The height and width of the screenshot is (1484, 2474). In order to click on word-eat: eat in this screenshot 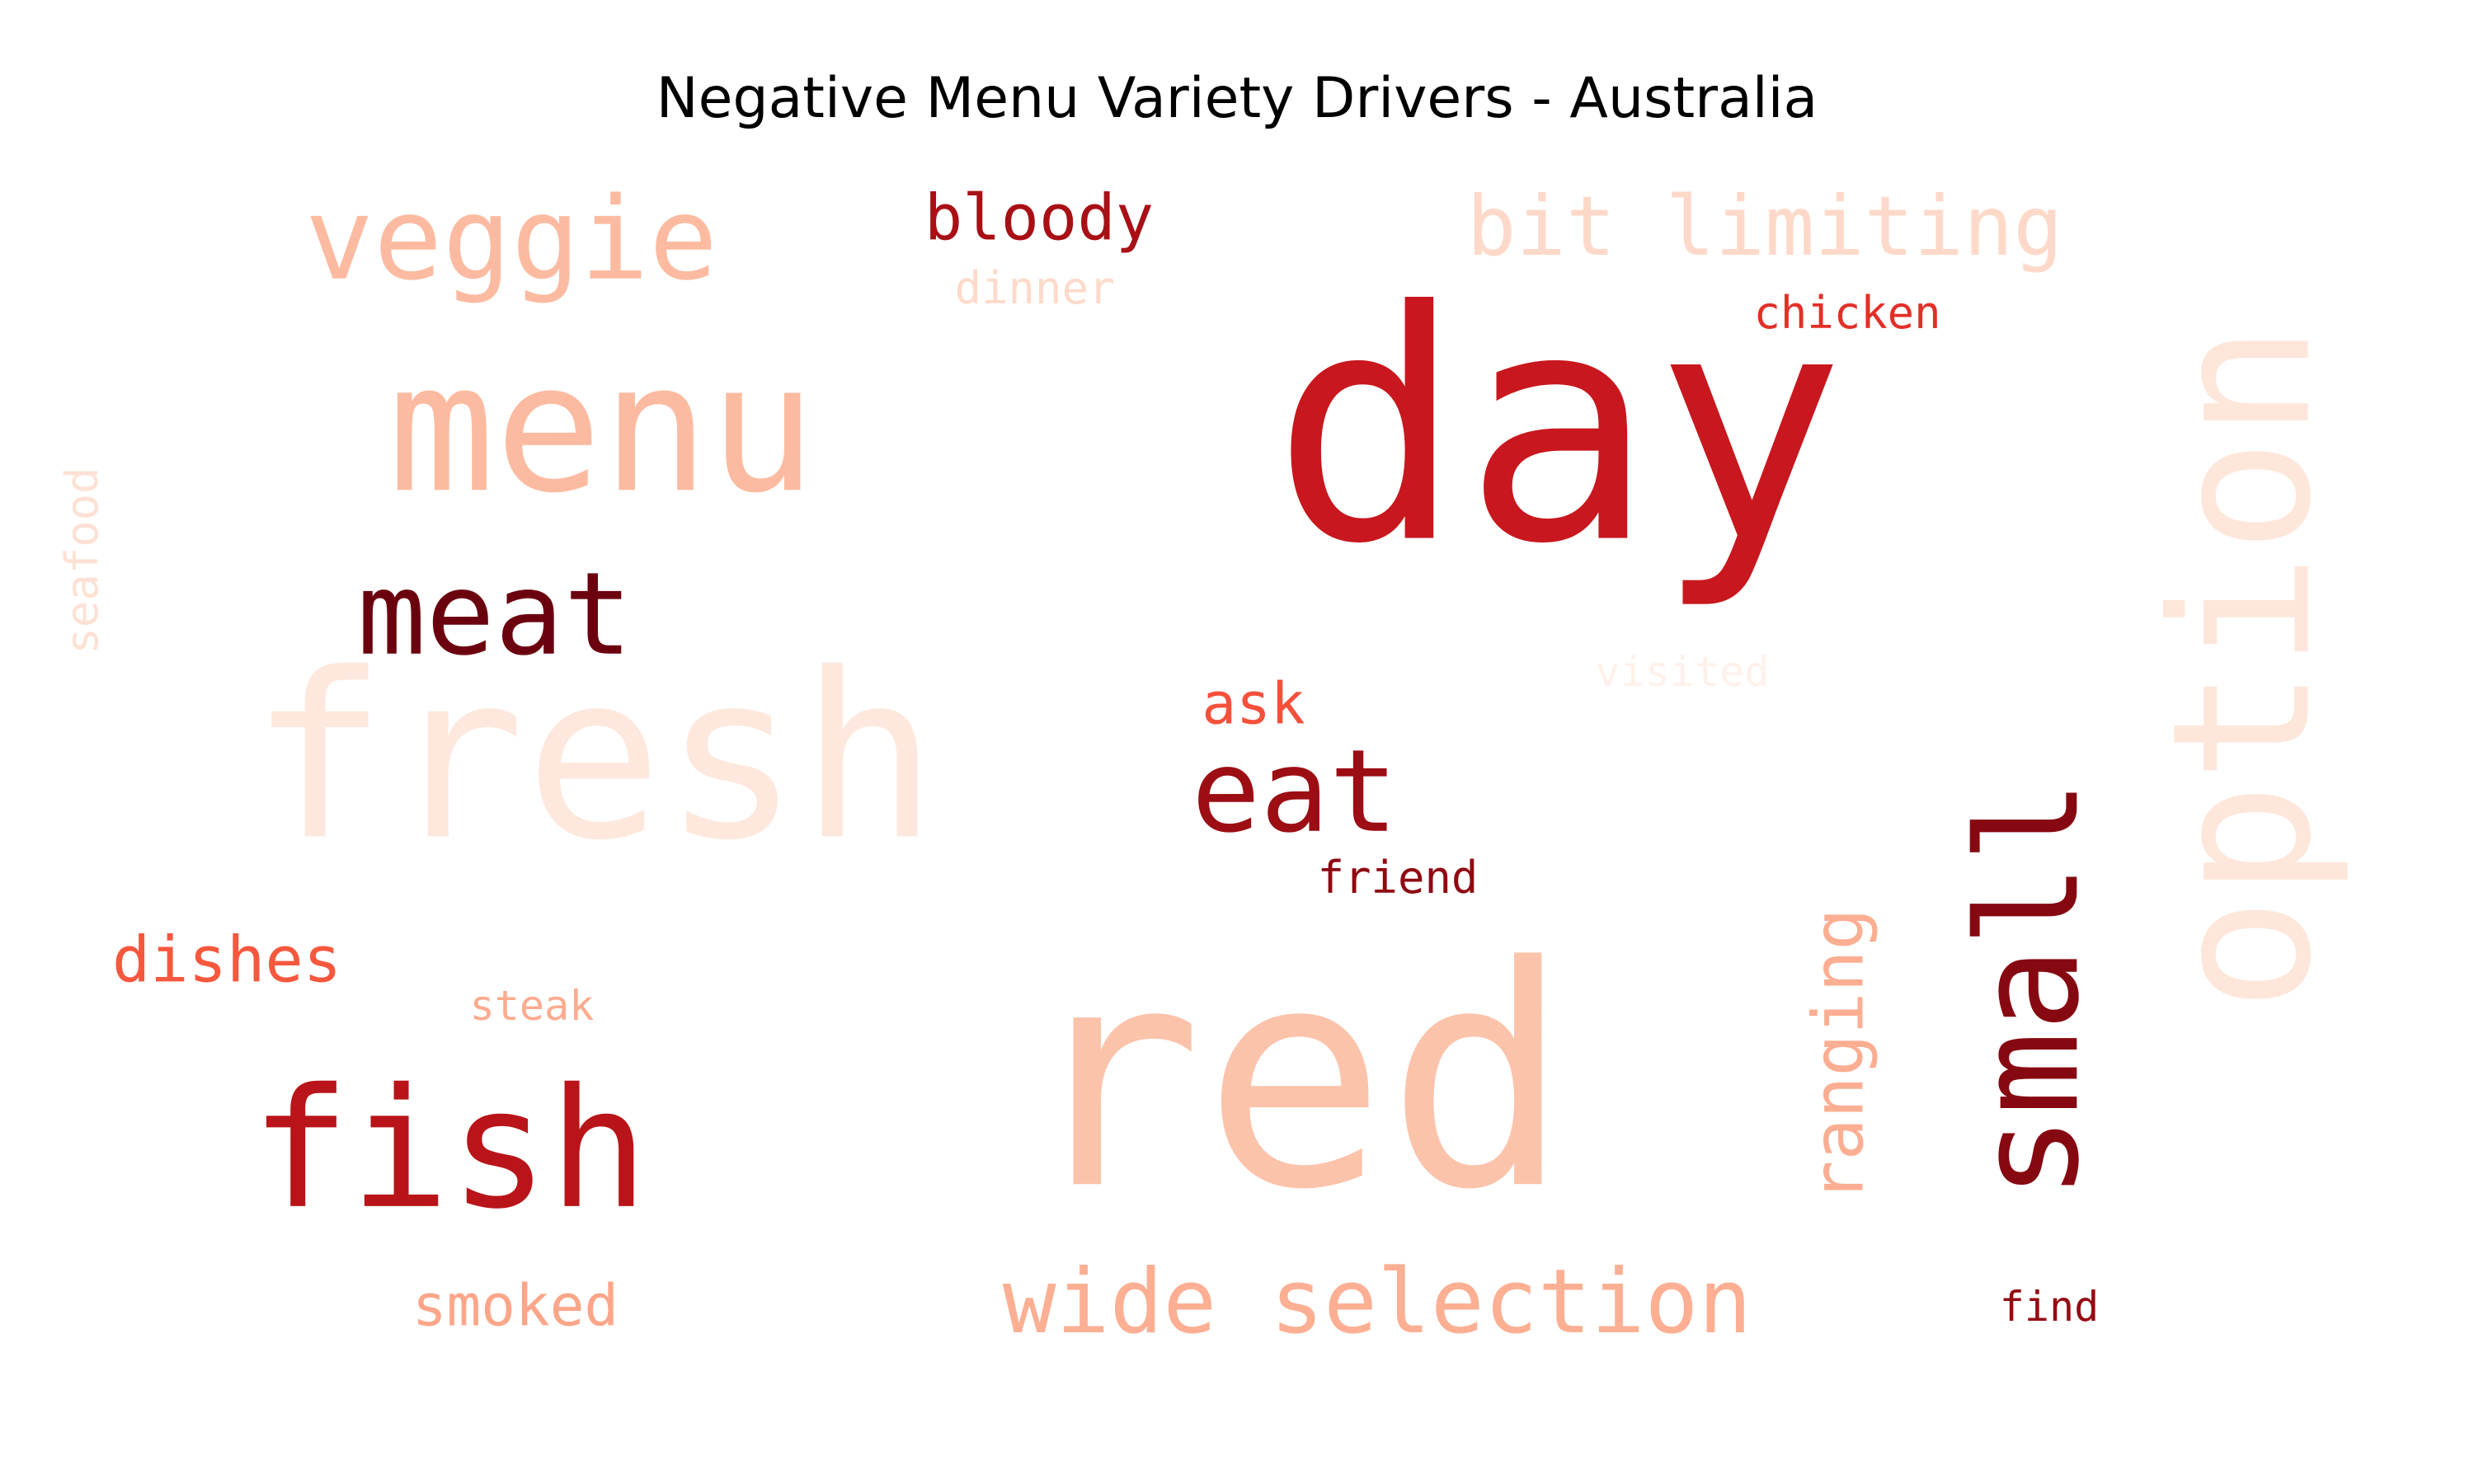, I will do `click(1295, 791)`.